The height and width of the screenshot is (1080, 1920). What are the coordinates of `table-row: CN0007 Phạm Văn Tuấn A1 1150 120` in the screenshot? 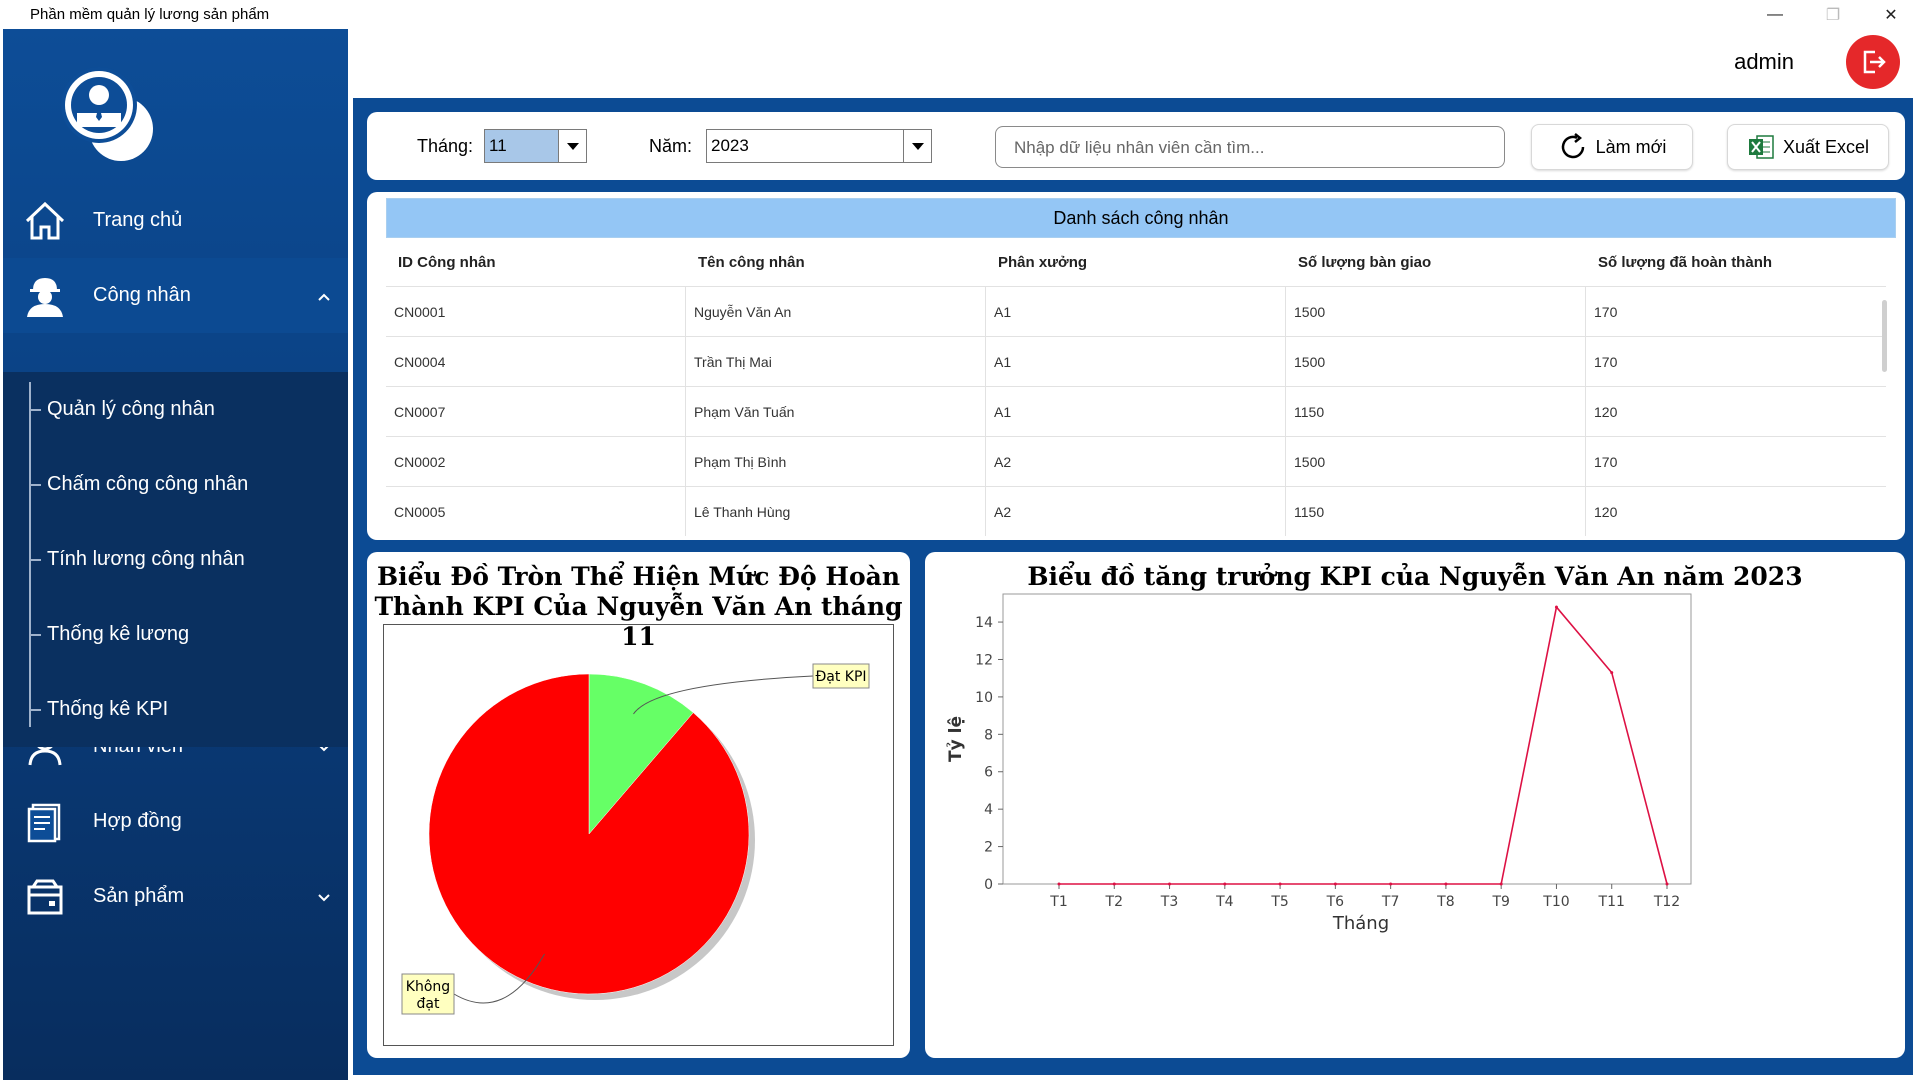 It's located at (1136, 411).